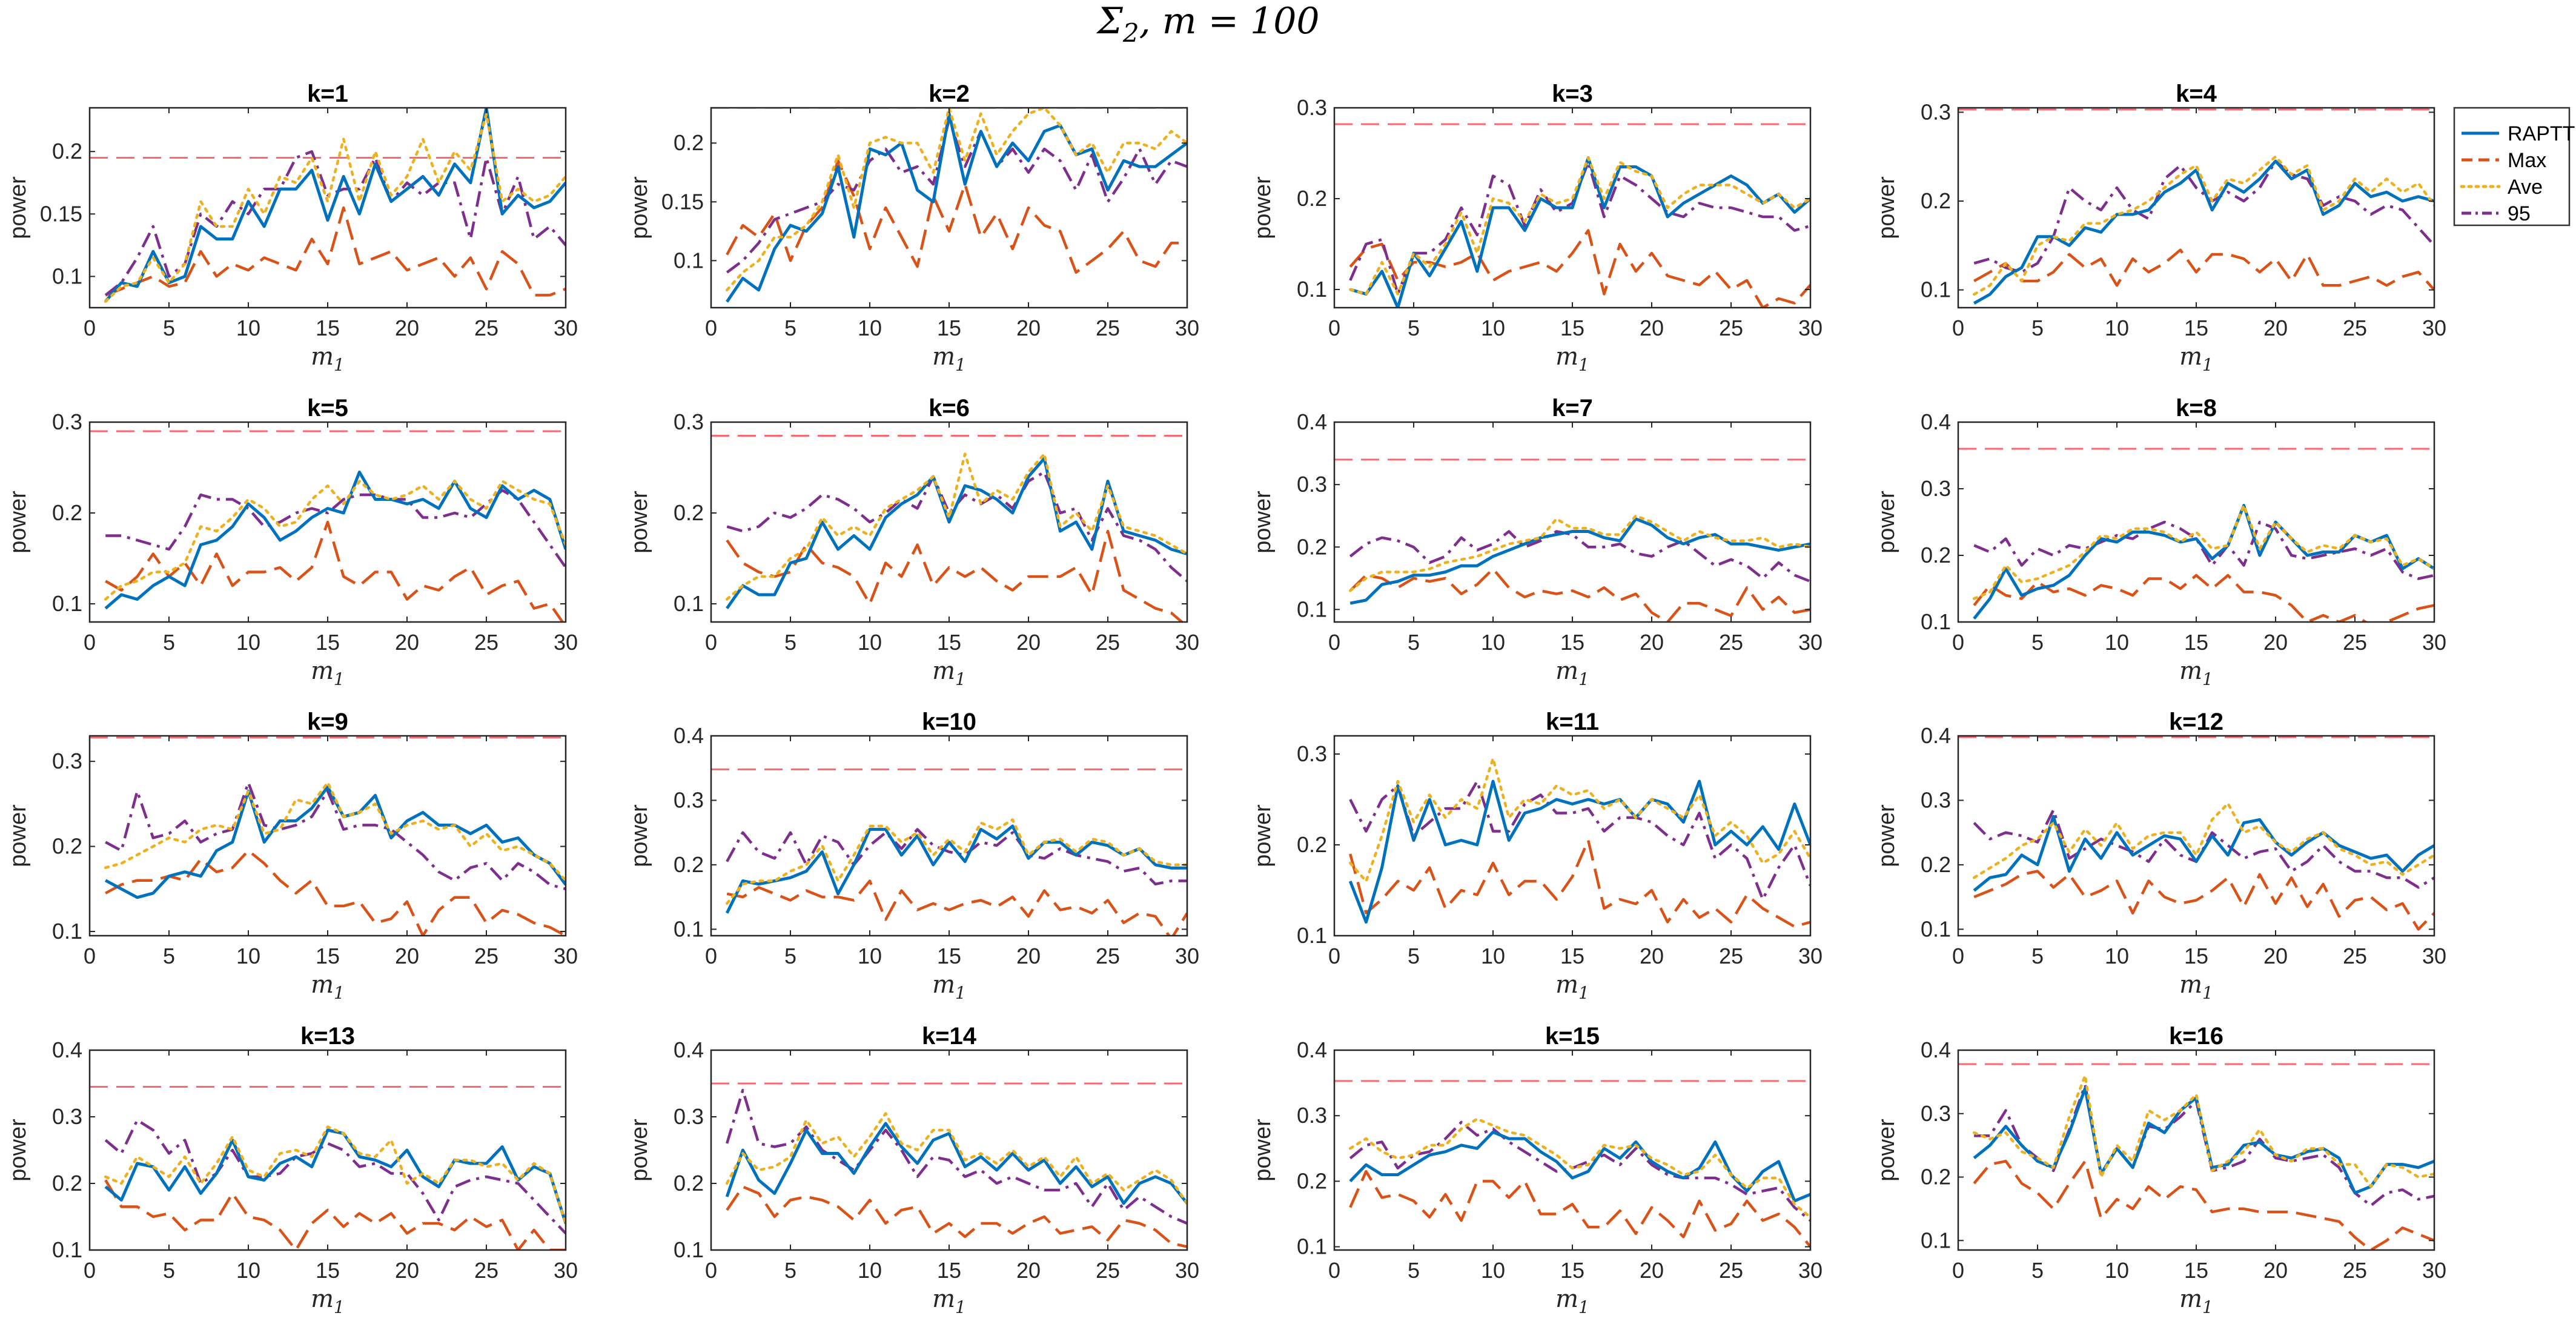 The image size is (2576, 1333). What do you see at coordinates (1130, 33) in the screenshot?
I see `figure-title-subscript: 2` at bounding box center [1130, 33].